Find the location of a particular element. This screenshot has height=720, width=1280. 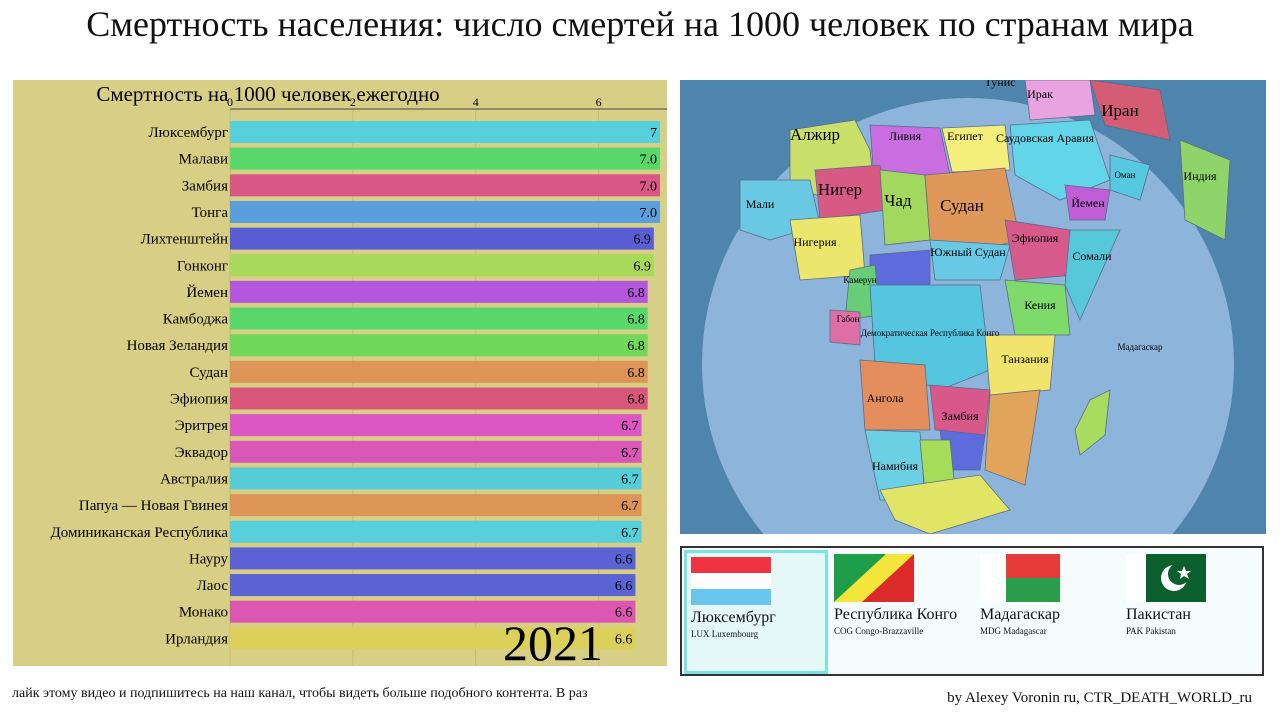

card-madagascar: Мадагаскар MDG Madagascar is located at coordinates (1048, 612).